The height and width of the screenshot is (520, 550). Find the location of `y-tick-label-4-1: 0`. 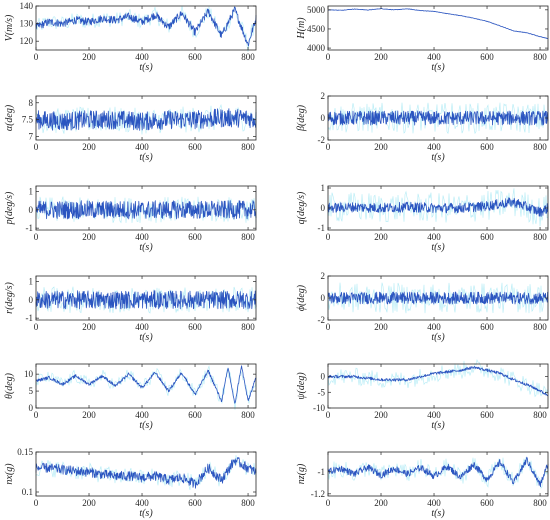

y-tick-label-4-1: 0 is located at coordinates (323, 118).